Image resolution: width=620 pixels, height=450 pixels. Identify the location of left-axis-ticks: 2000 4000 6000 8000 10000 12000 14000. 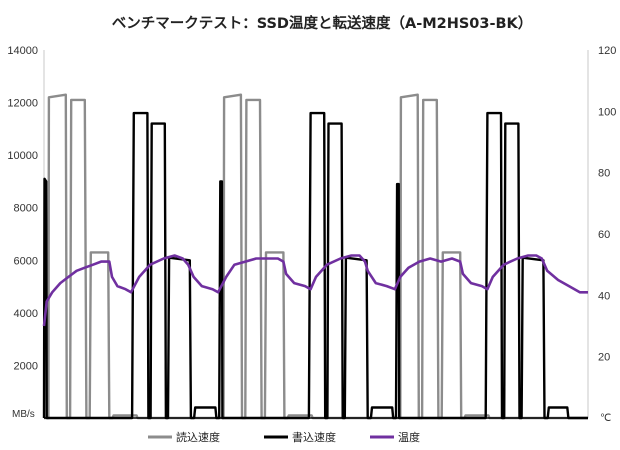
(22, 208).